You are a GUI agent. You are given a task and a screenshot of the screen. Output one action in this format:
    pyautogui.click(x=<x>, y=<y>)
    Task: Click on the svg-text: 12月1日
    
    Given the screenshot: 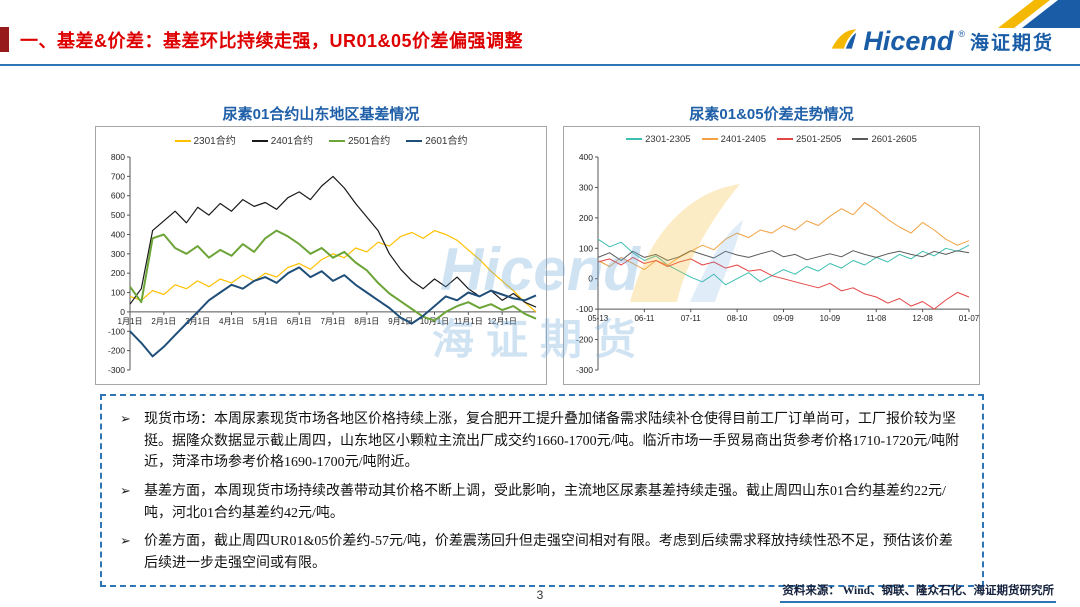 What is the action you would take?
    pyautogui.click(x=501, y=321)
    